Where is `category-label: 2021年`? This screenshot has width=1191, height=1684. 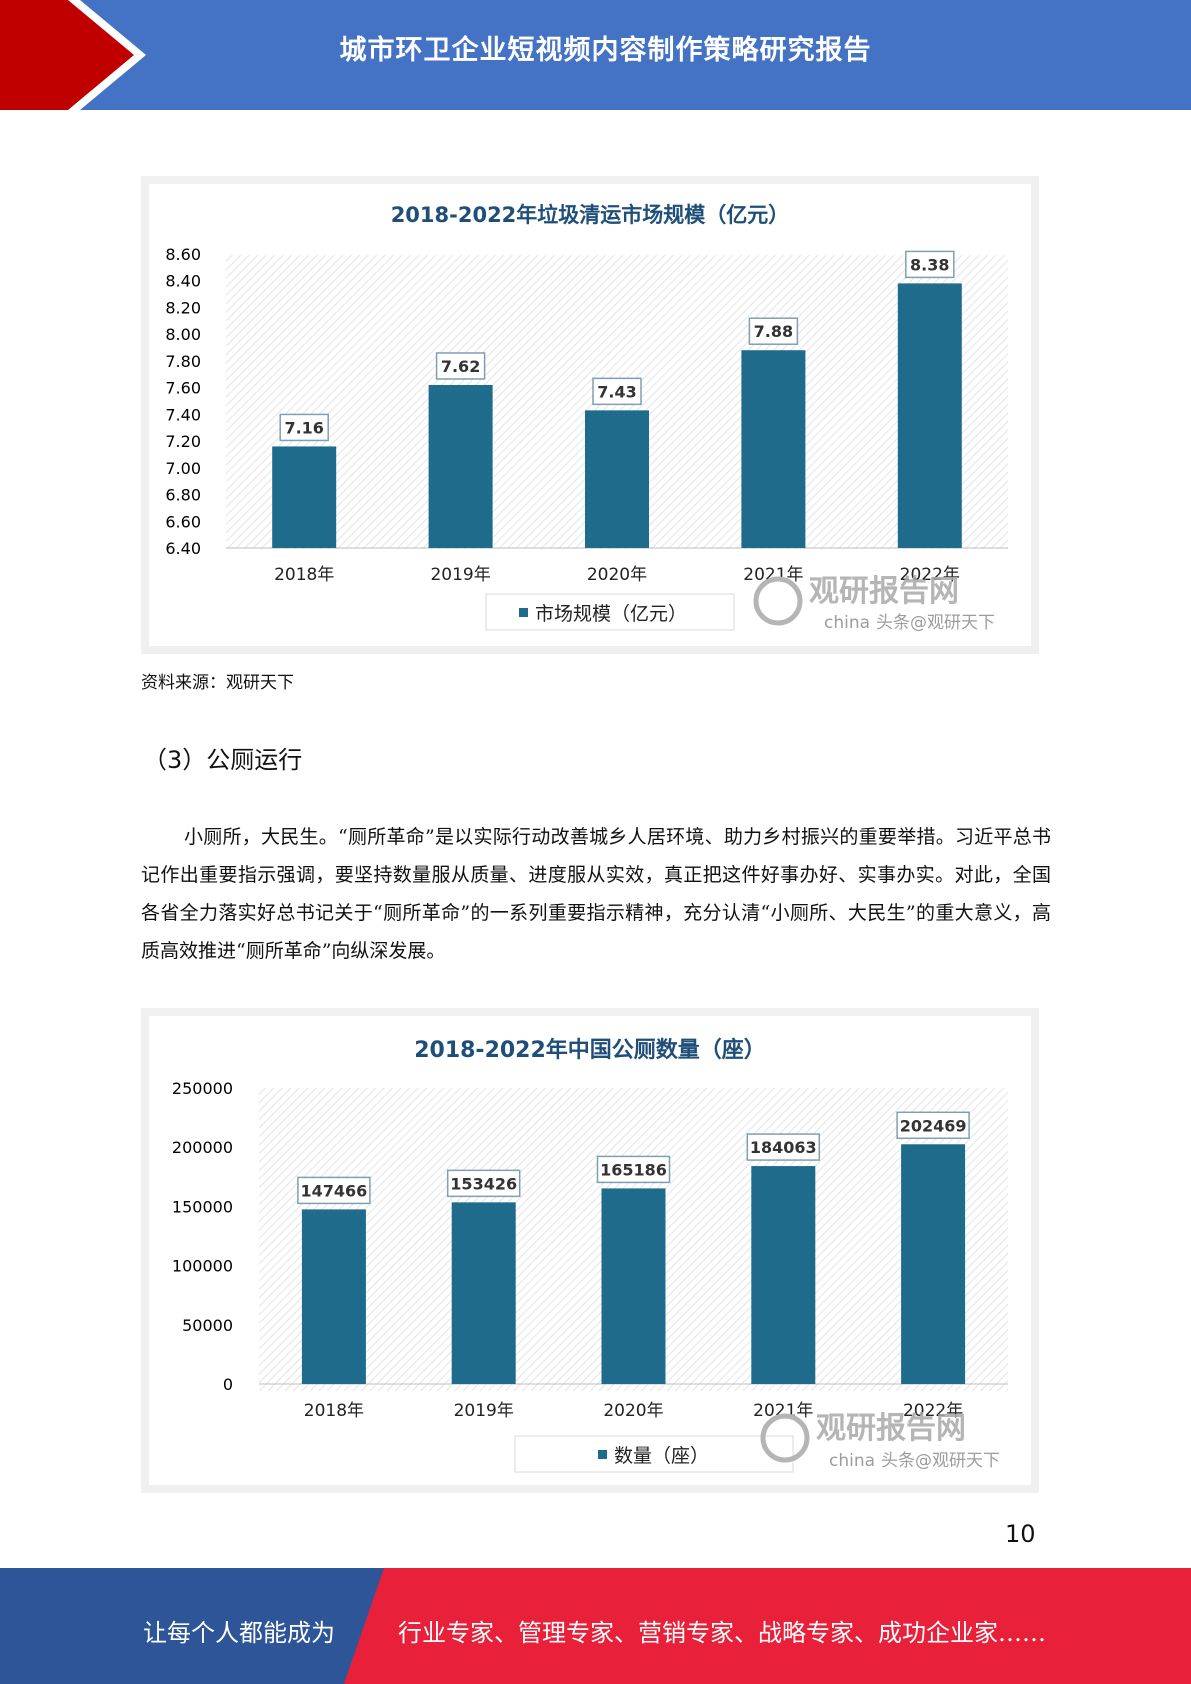 category-label: 2021年 is located at coordinates (783, 1411).